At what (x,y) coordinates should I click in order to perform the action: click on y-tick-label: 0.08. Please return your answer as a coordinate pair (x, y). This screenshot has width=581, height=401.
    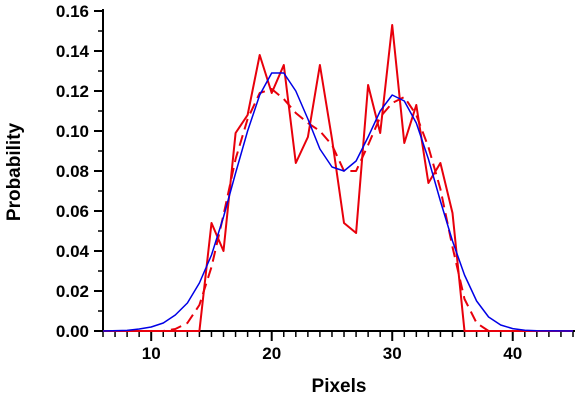
    Looking at the image, I should click on (72, 171).